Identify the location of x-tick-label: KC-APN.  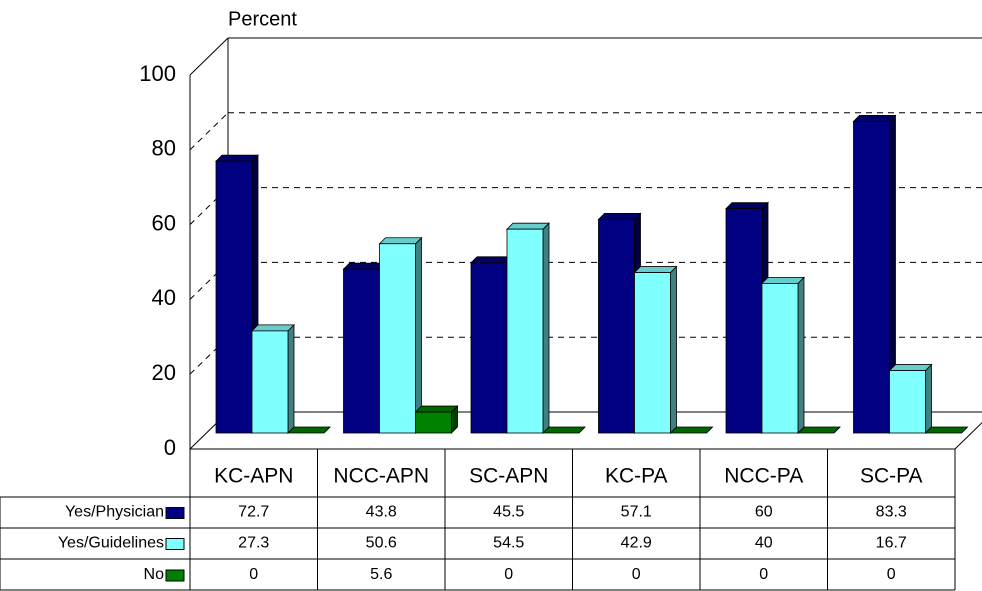
(253, 476).